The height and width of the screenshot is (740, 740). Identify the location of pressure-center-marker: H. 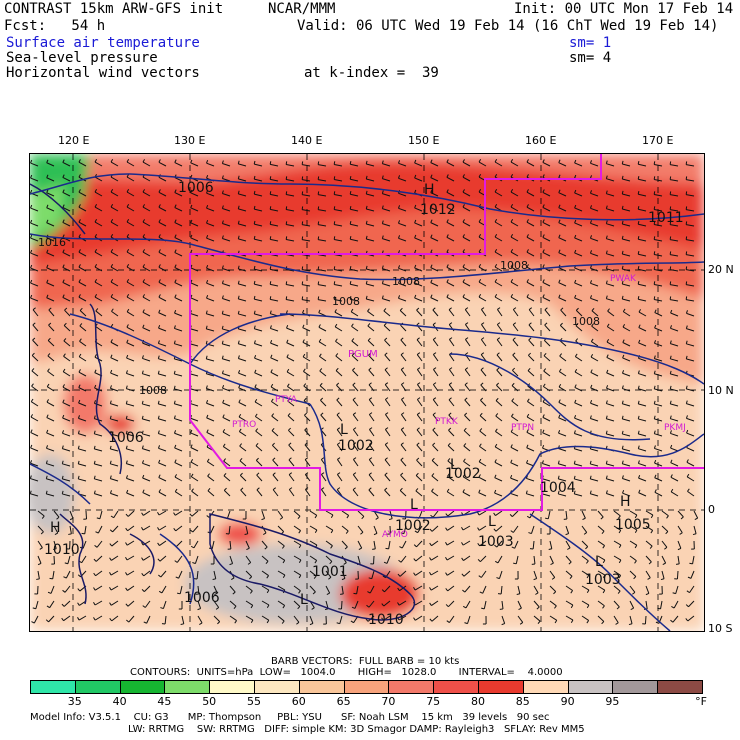
(55, 528).